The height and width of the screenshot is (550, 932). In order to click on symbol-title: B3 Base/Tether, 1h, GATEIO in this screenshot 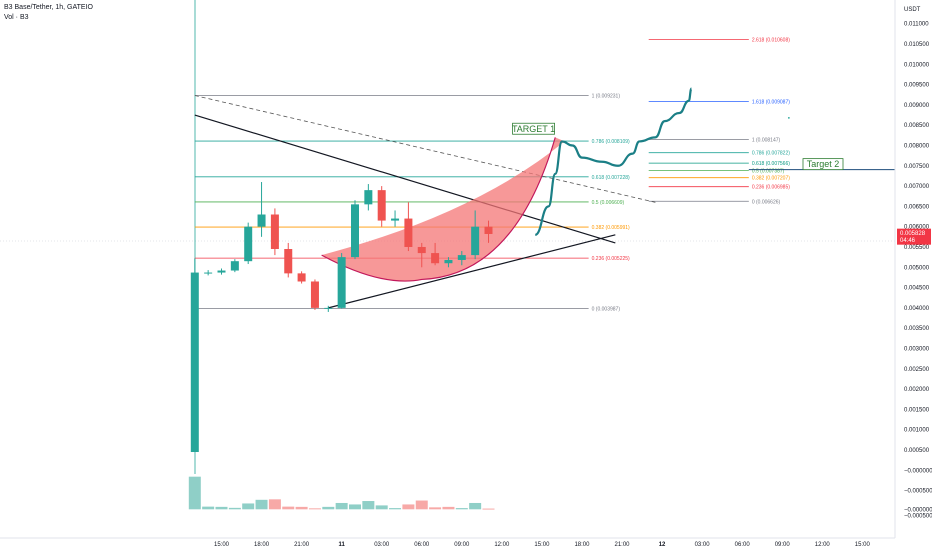, I will do `click(48, 7)`.